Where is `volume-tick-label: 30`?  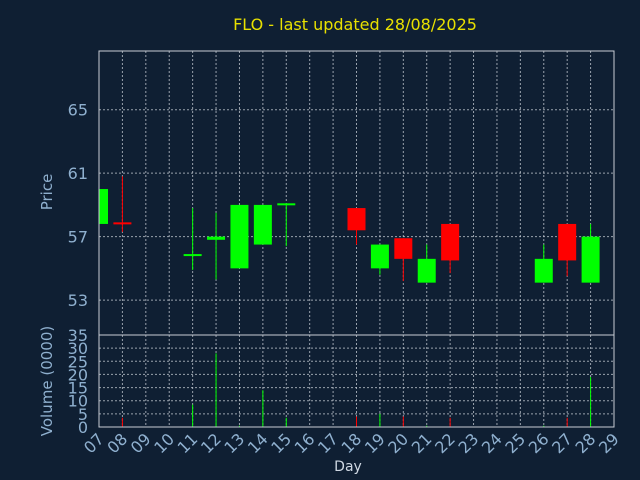 volume-tick-label: 30 is located at coordinates (78, 348).